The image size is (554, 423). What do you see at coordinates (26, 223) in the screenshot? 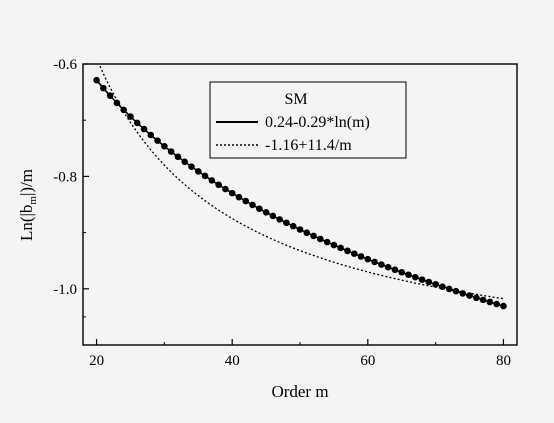
I see `y-axis-label-main: Ln(|b` at bounding box center [26, 223].